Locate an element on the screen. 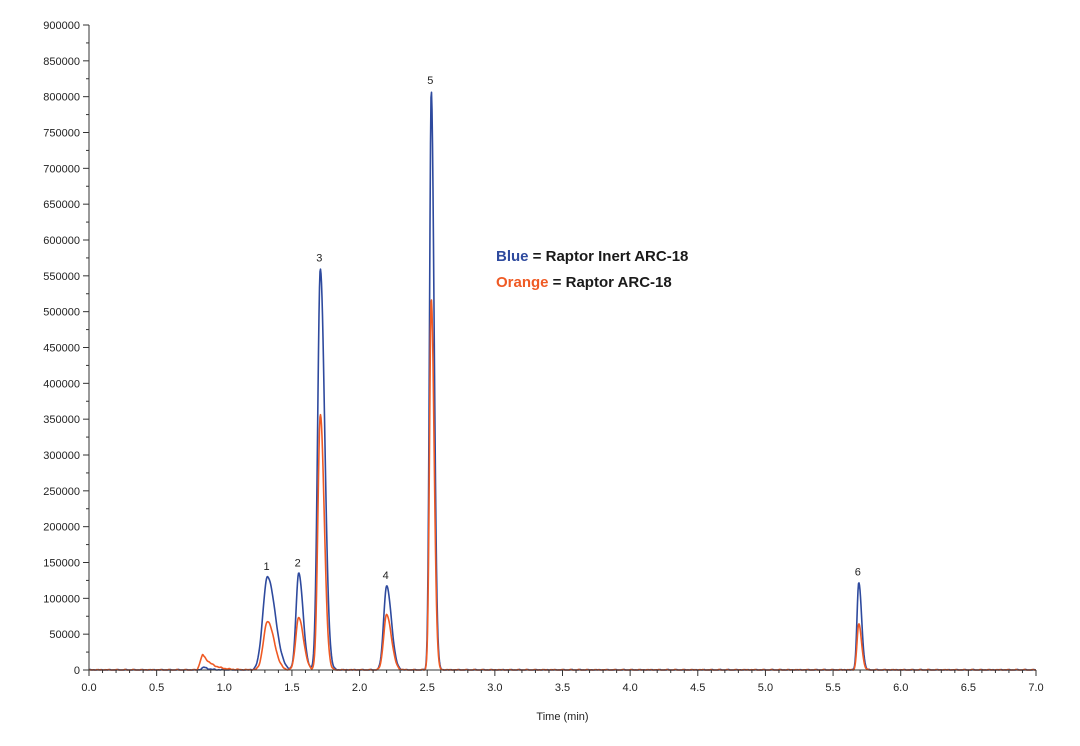  y-tick-label: 550000 is located at coordinates (61, 277).